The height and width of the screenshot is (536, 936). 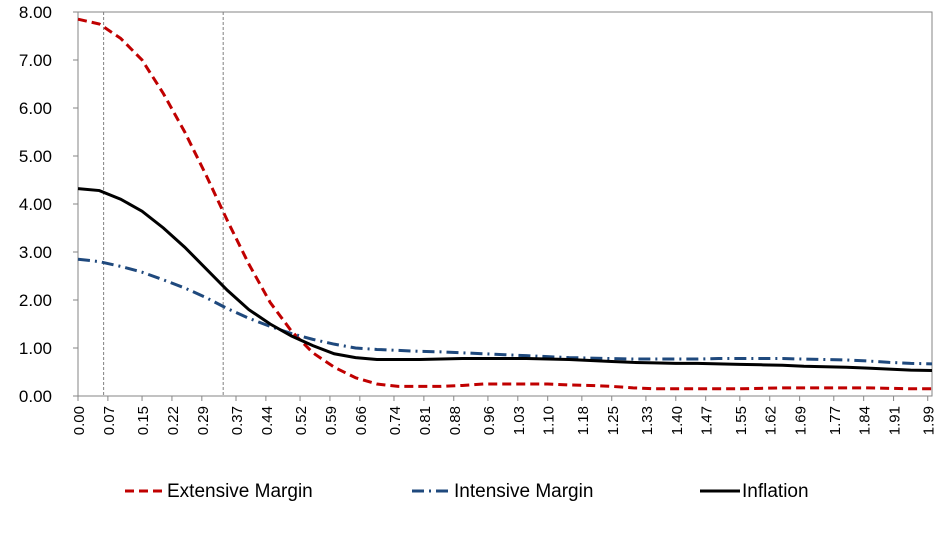 I want to click on y-tick-label: 7.00, so click(x=35, y=60).